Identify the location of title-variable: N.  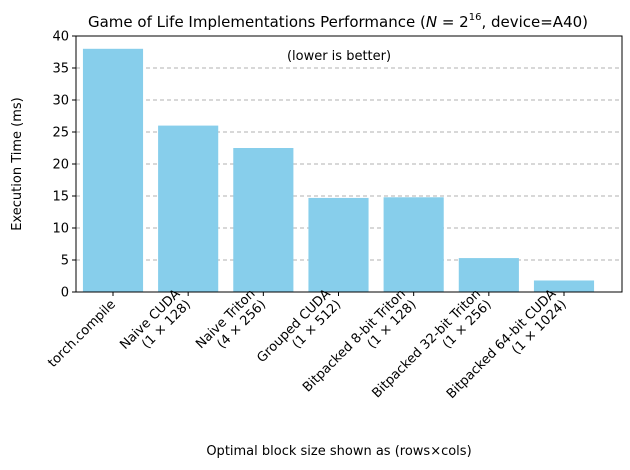
(431, 22).